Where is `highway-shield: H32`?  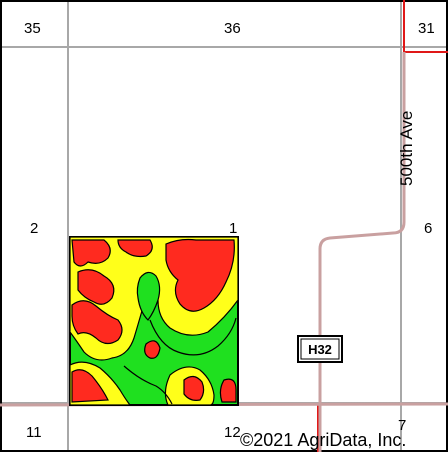
highway-shield: H32 is located at coordinates (320, 349).